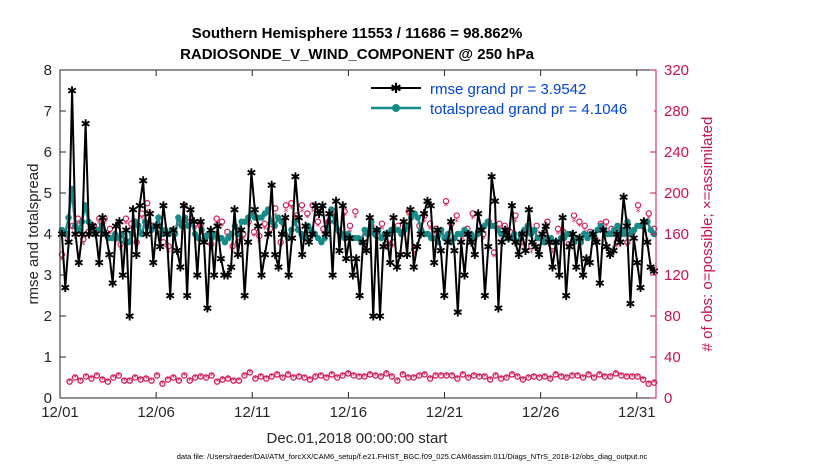 This screenshot has height=470, width=830. What do you see at coordinates (396, 108) in the screenshot?
I see `legend-spread-marker` at bounding box center [396, 108].